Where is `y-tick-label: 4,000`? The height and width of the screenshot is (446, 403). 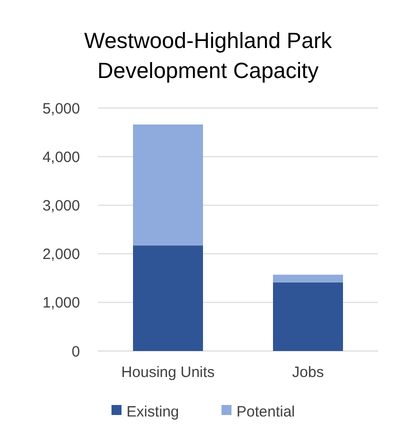 y-tick-label: 4,000 is located at coordinates (61, 157).